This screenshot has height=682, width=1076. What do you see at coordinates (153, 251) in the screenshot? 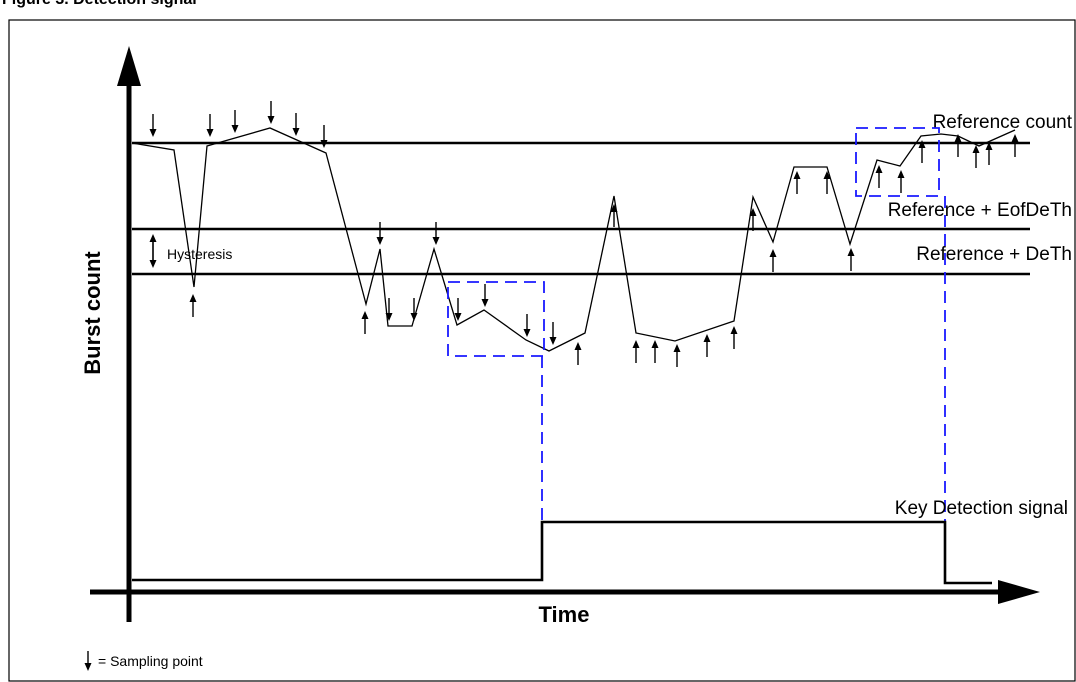
I see `double-arrow-icon` at bounding box center [153, 251].